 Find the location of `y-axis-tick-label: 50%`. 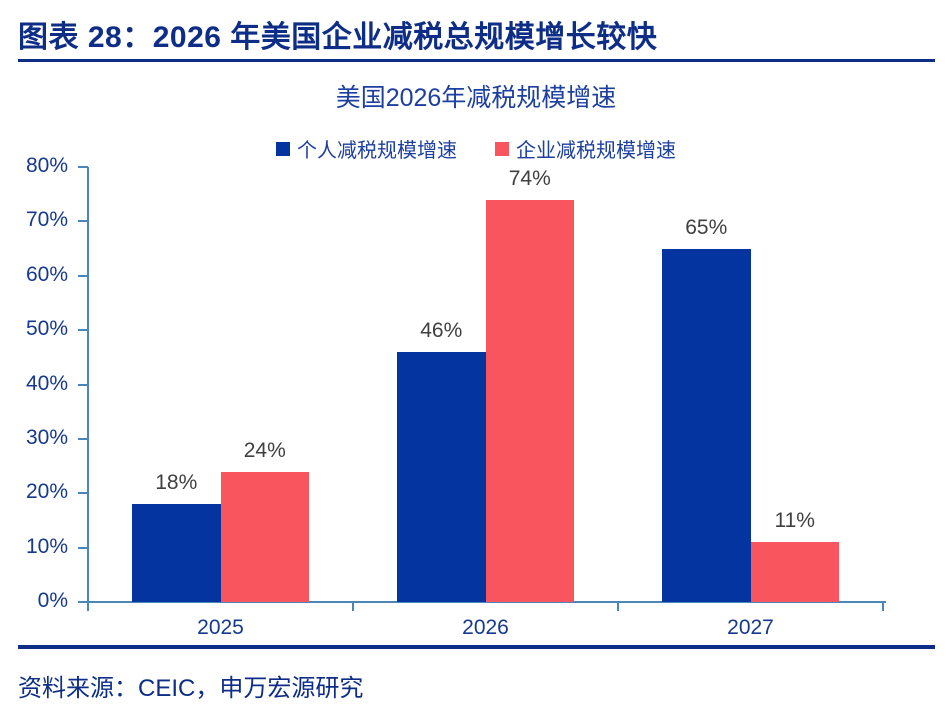

y-axis-tick-label: 50% is located at coordinates (46, 329).